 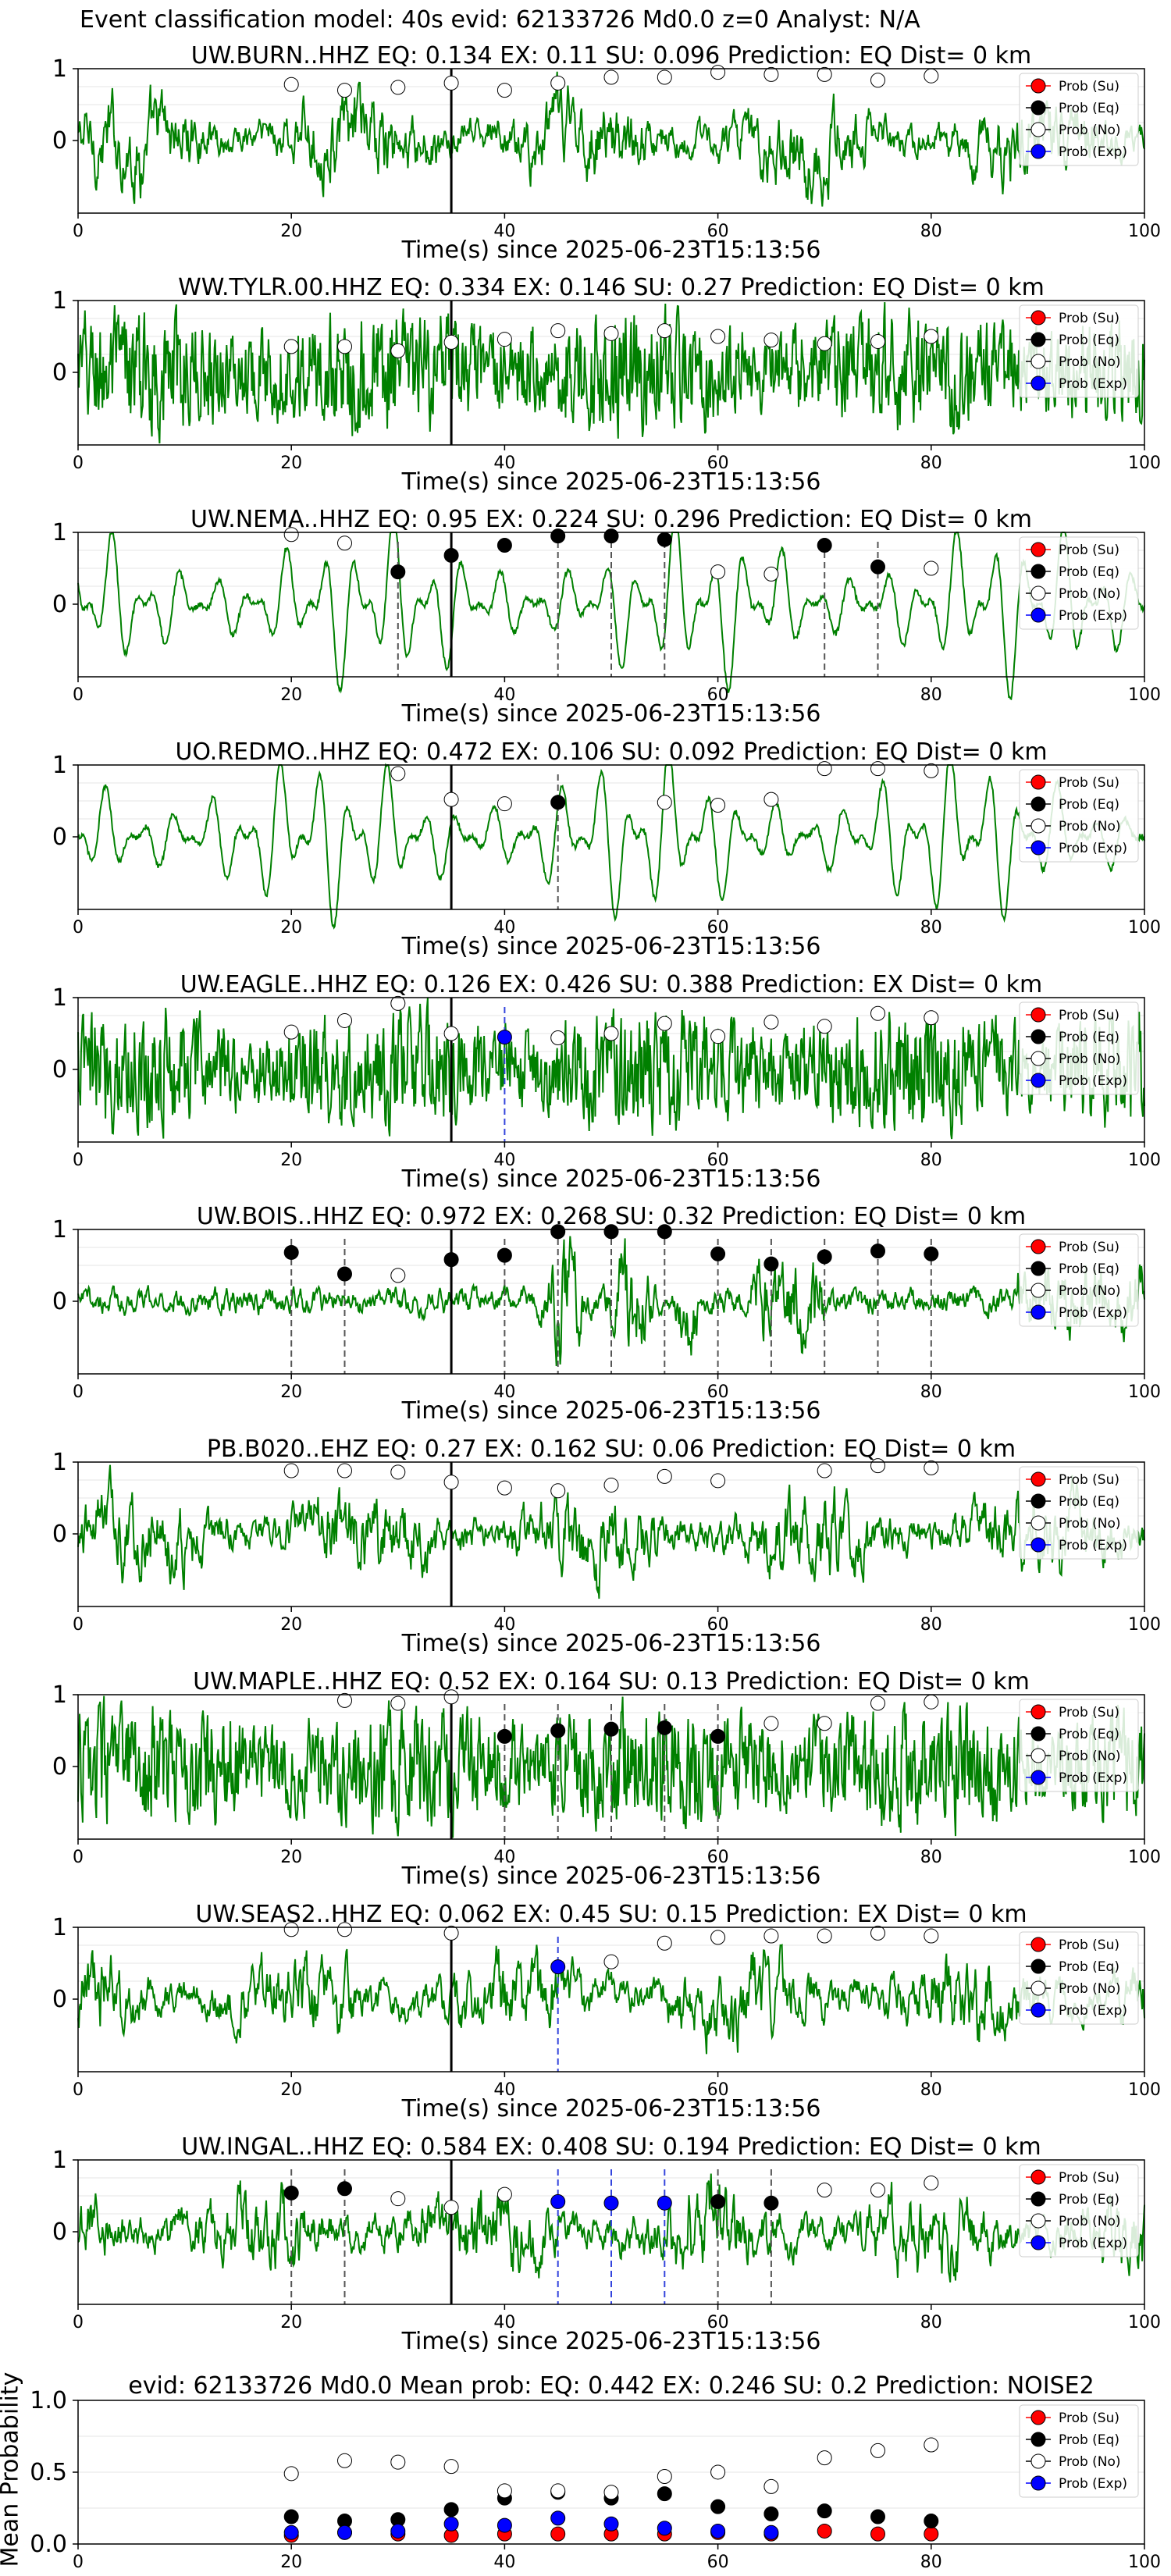 I want to click on y-tick-label: 0.0, so click(x=48, y=2544).